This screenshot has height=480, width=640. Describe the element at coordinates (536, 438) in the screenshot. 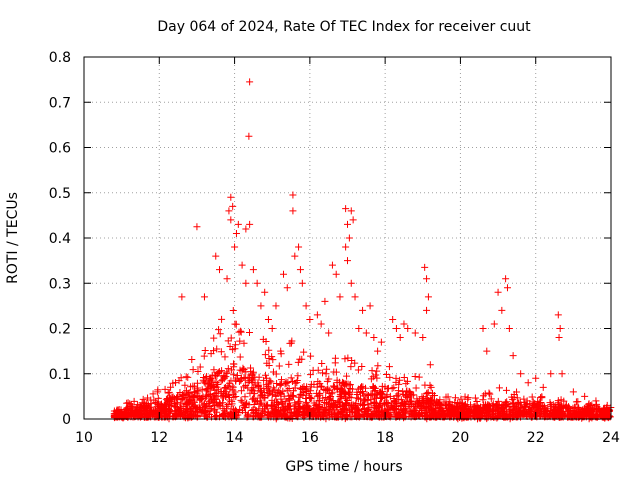

I see `x-tick-label: 22` at that location.